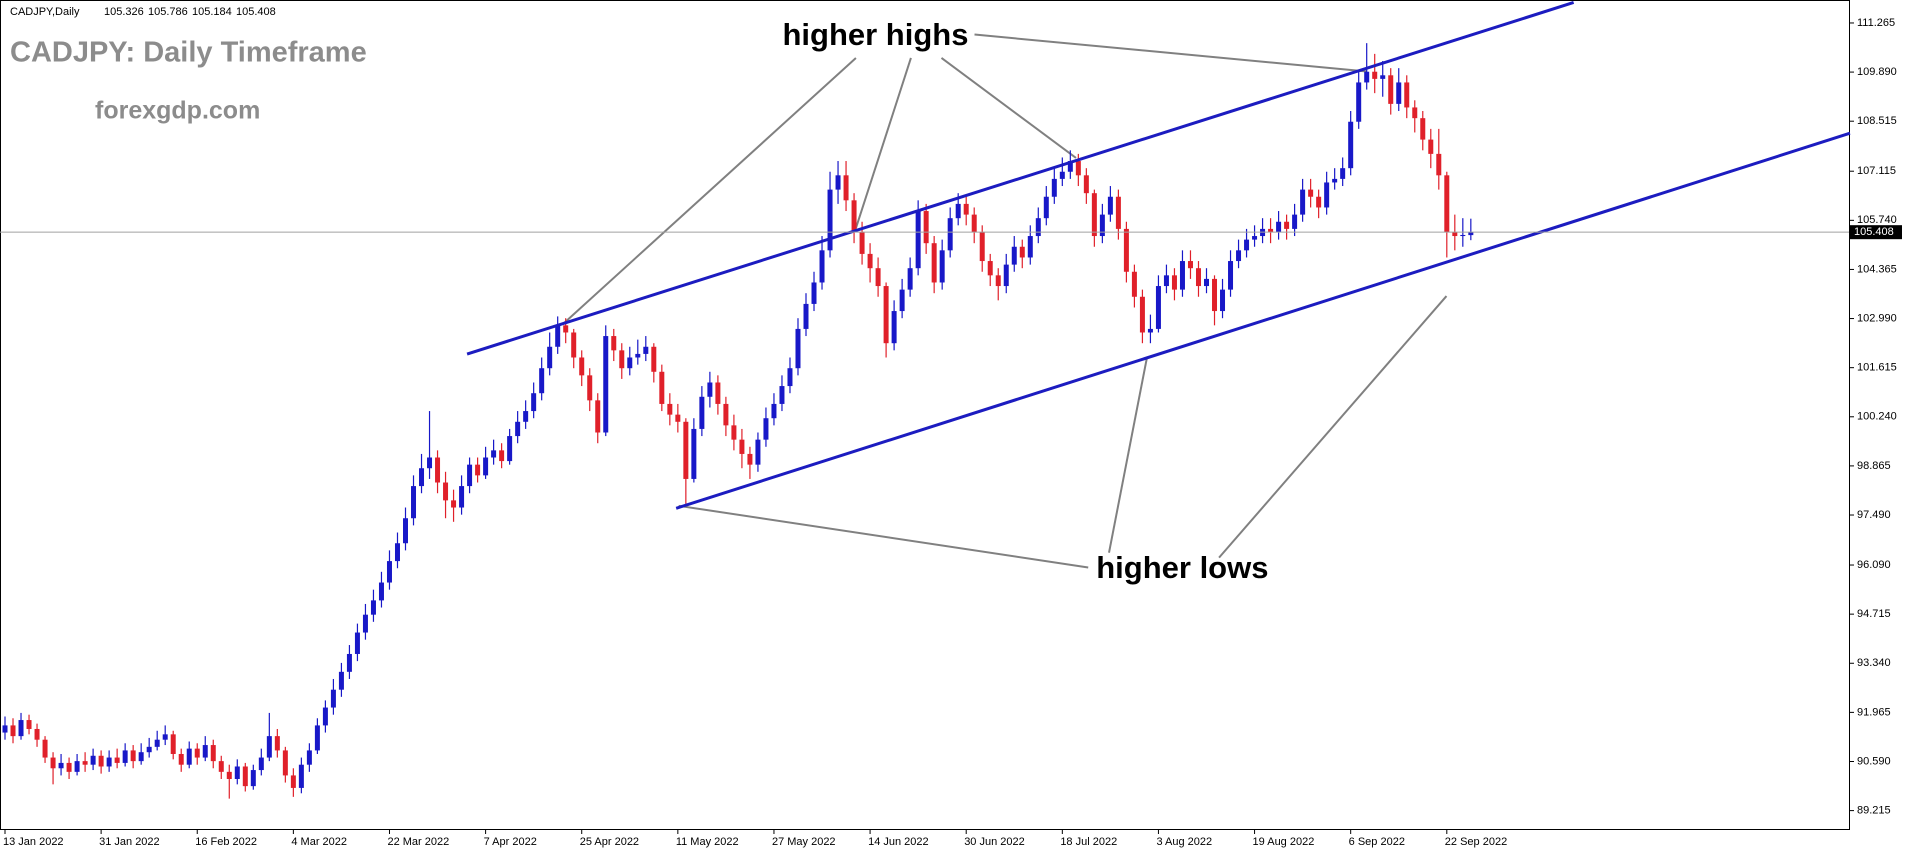 This screenshot has height=850, width=1916. I want to click on y-tick-label: 90.590, so click(1874, 761).